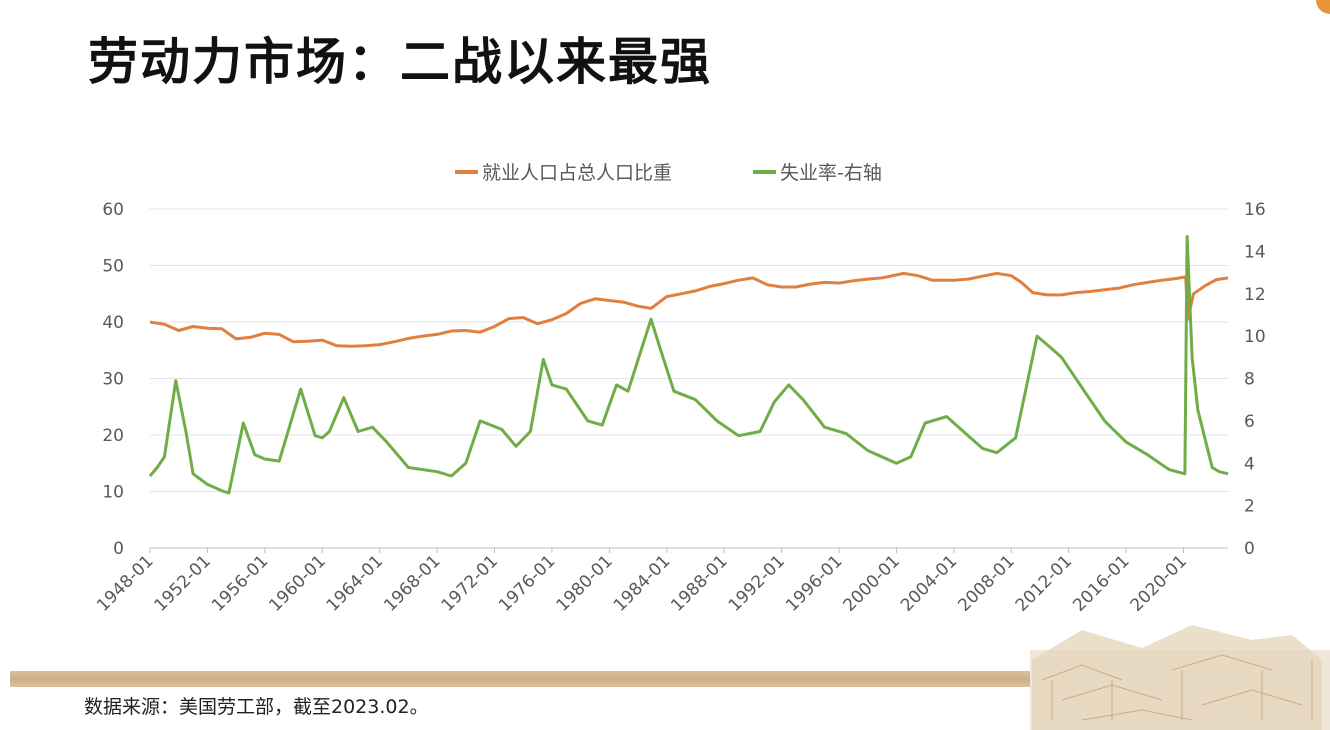  What do you see at coordinates (757, 583) in the screenshot?
I see `x-tick-label: 1992-01` at bounding box center [757, 583].